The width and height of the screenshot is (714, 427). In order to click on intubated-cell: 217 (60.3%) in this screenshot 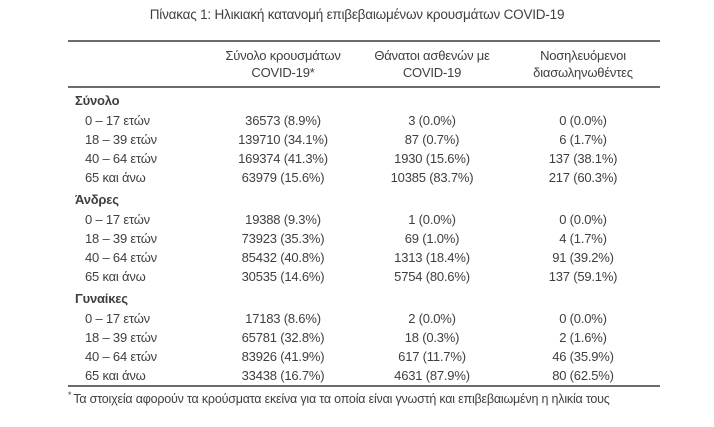, I will do `click(583, 177)`.